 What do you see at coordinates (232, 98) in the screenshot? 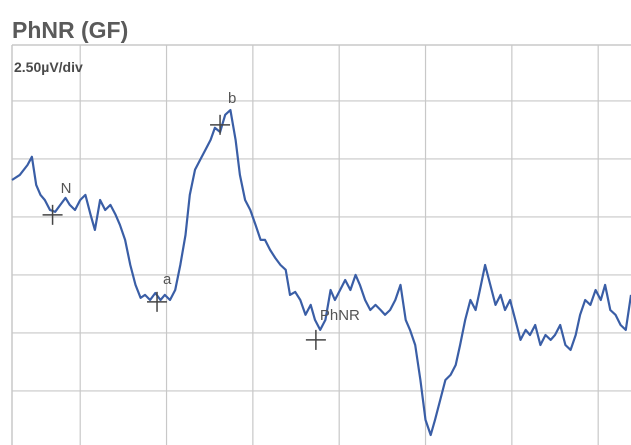
I see `marker-label: b` at bounding box center [232, 98].